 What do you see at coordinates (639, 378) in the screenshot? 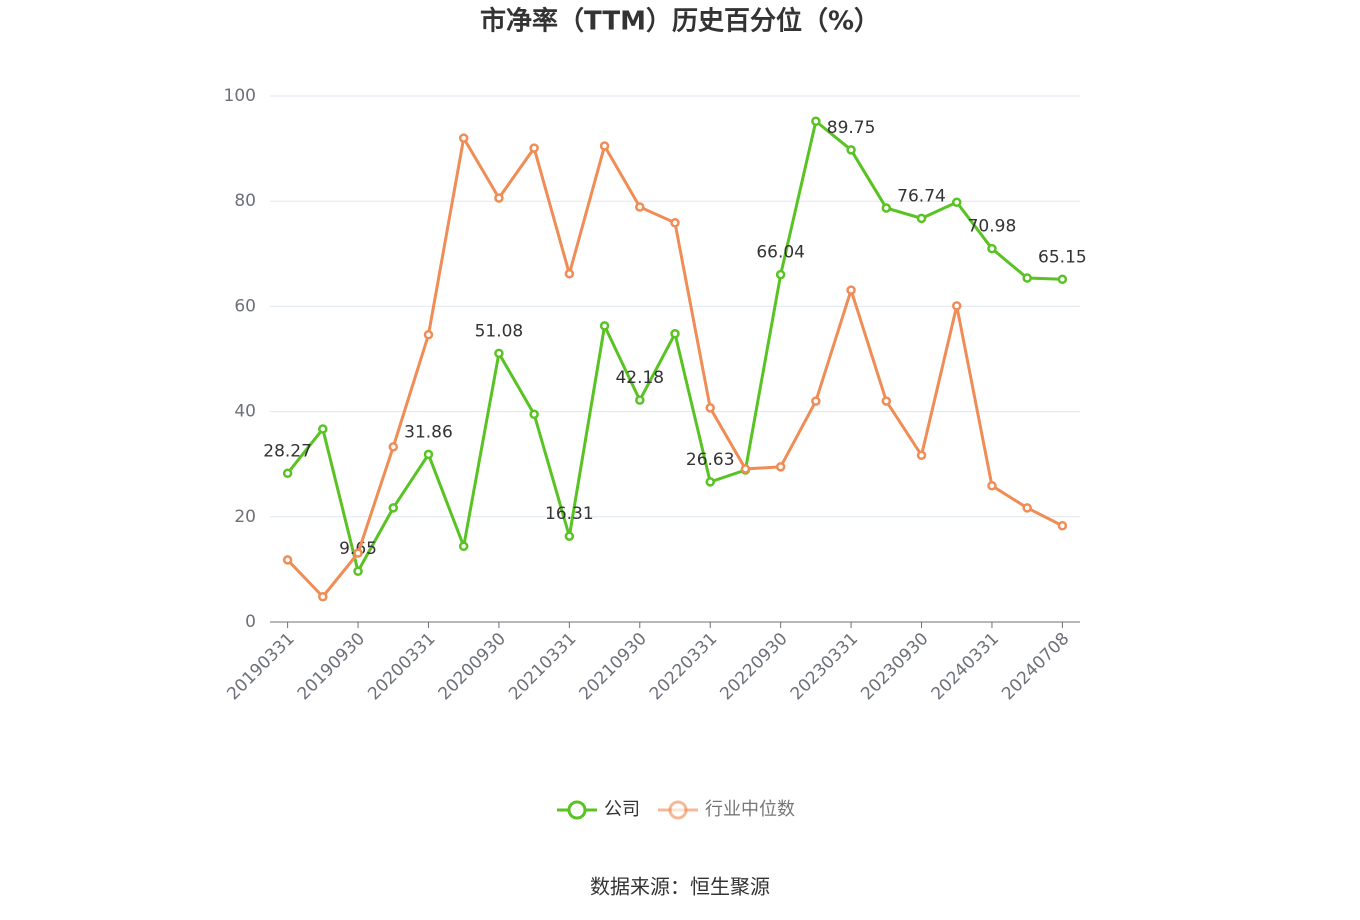
I see `data-label: 42.18` at bounding box center [639, 378].